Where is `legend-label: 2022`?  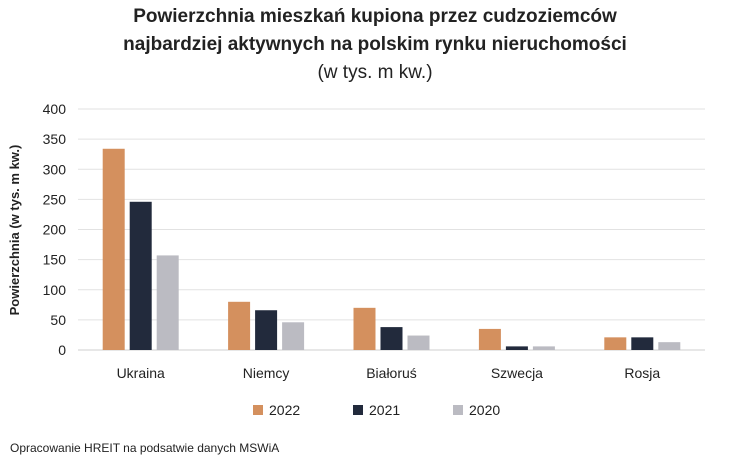
legend-label: 2022 is located at coordinates (284, 410).